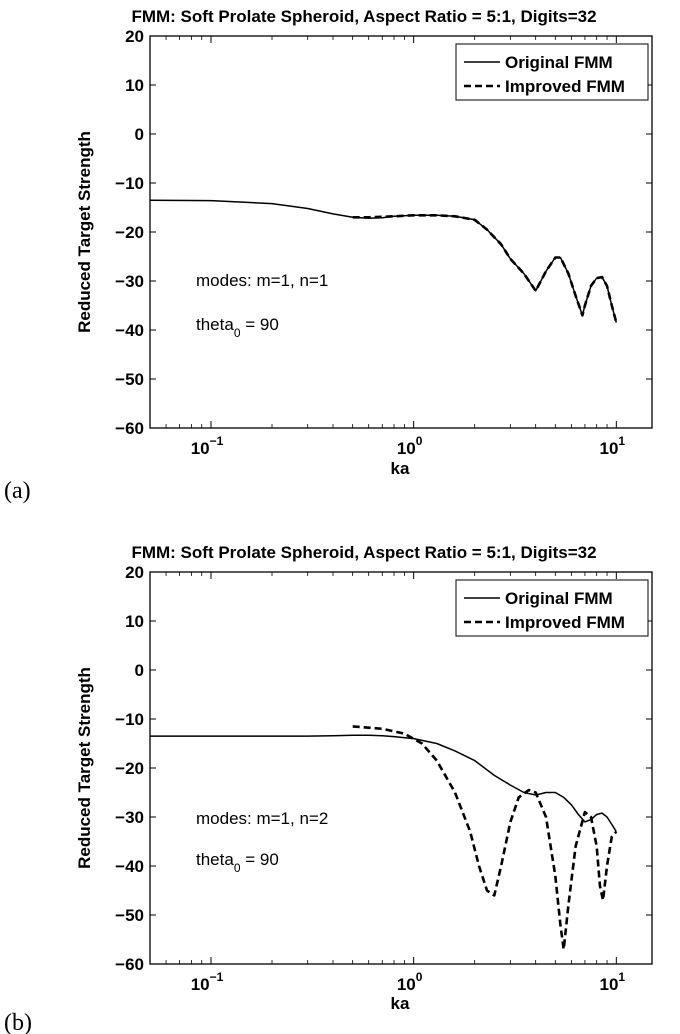  What do you see at coordinates (400, 1003) in the screenshot?
I see `x-axis-label-b: ka` at bounding box center [400, 1003].